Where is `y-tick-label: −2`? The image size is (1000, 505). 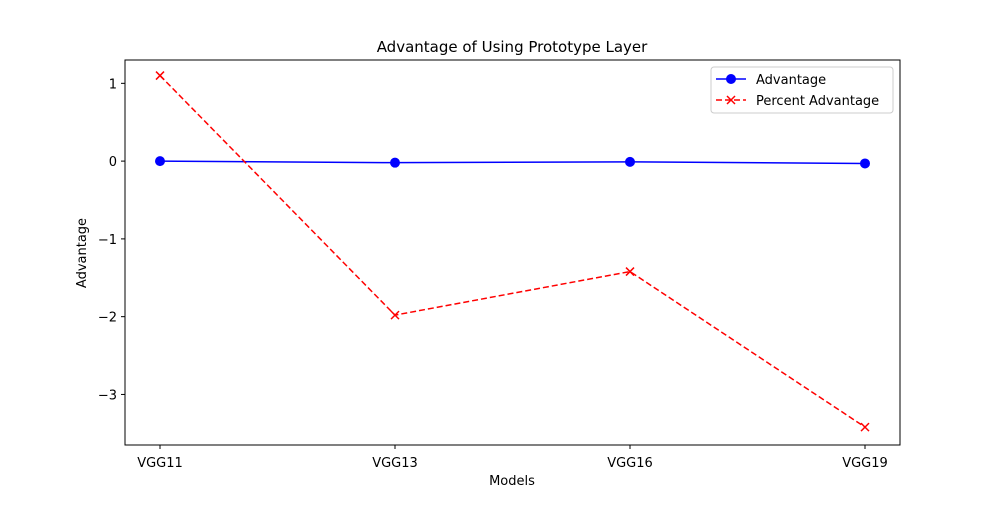
y-tick-label: −2 is located at coordinates (107, 318).